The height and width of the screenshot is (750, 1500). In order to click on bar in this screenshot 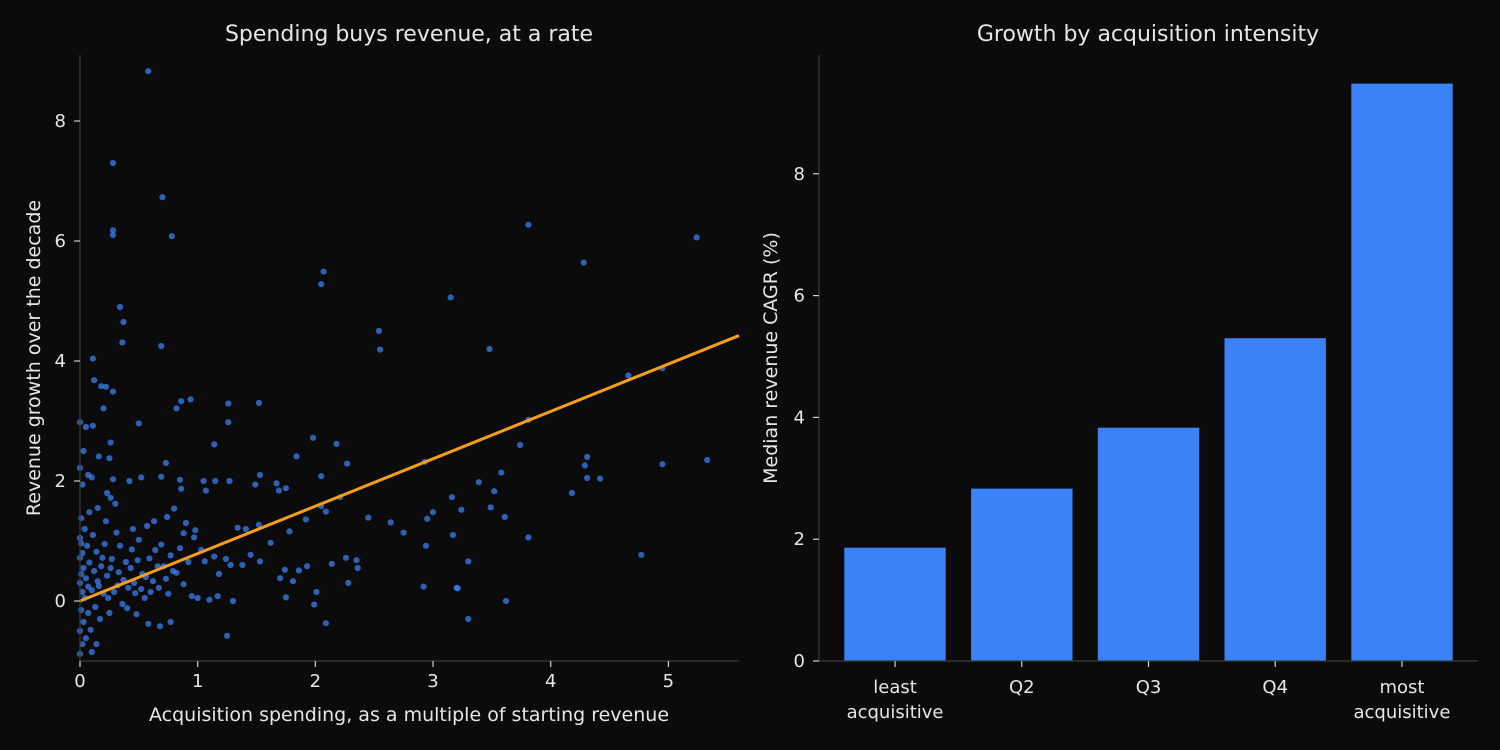, I will do `click(1402, 372)`.